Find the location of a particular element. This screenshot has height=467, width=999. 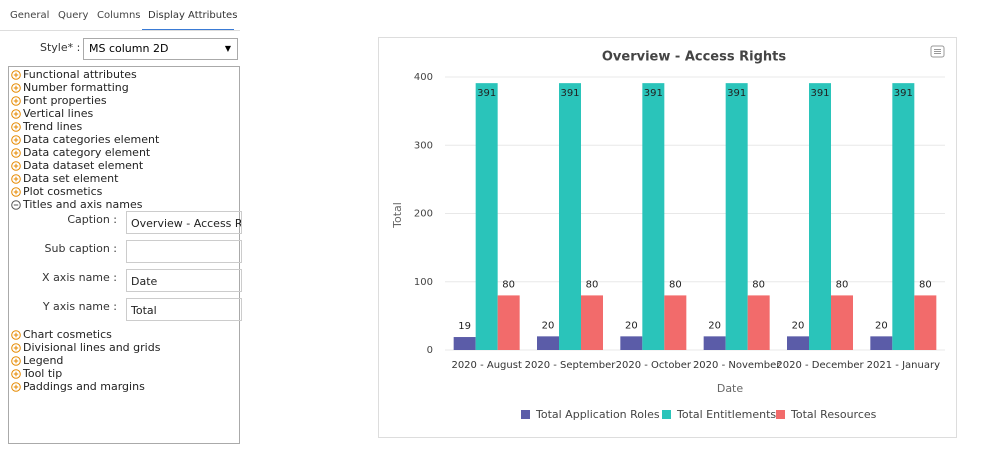

tree-item: Data dataset element is located at coordinates (77, 165).